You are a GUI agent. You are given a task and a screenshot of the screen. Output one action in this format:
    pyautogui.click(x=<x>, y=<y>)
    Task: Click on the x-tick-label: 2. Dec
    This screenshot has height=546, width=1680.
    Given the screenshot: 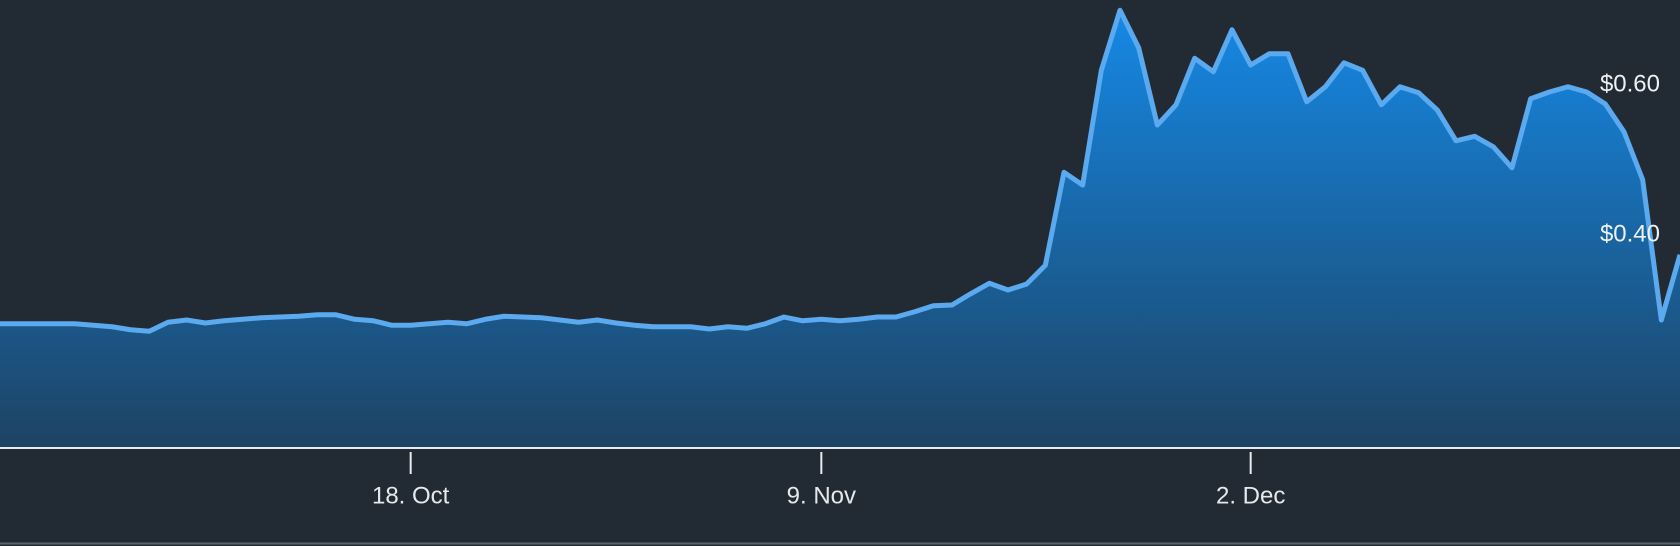 What is the action you would take?
    pyautogui.click(x=1250, y=495)
    